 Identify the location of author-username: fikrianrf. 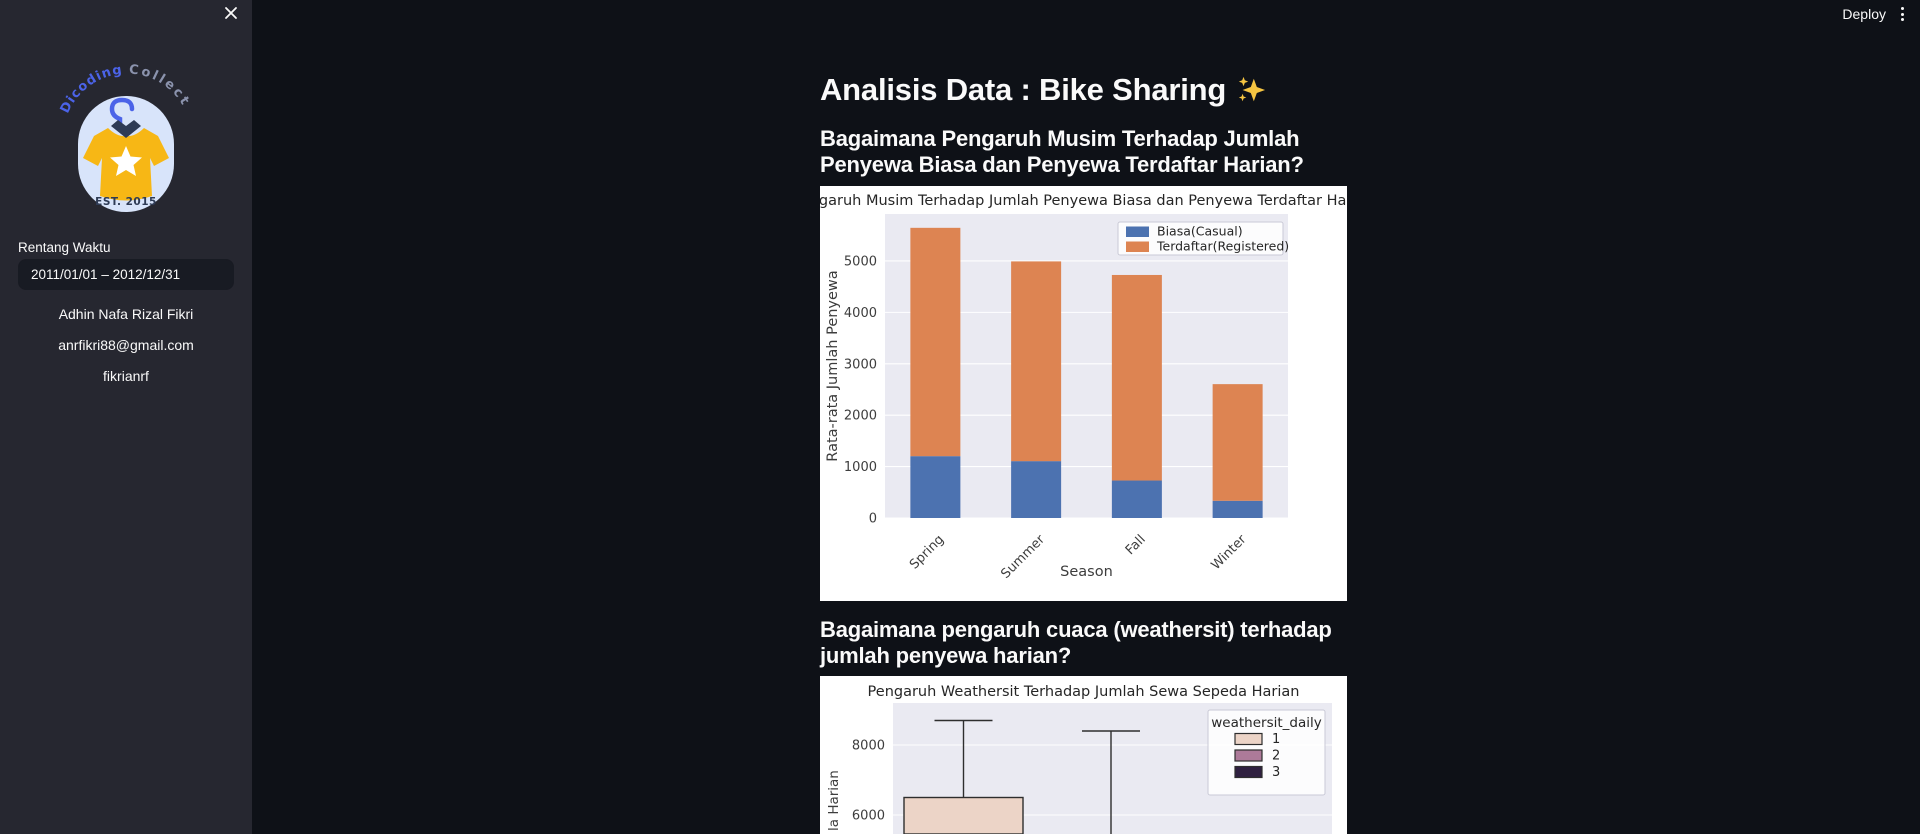
(126, 376).